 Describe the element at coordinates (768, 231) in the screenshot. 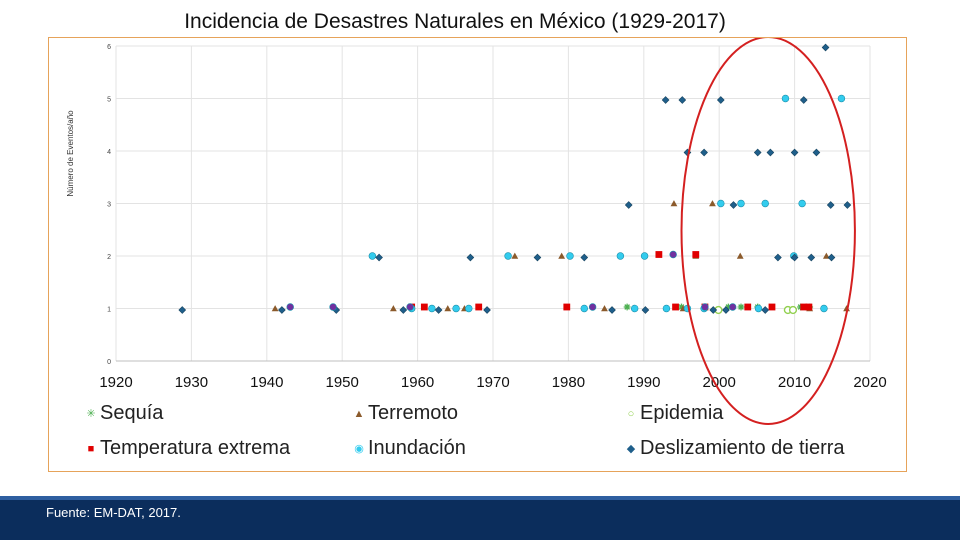

I see `highlight-ellipse` at that location.